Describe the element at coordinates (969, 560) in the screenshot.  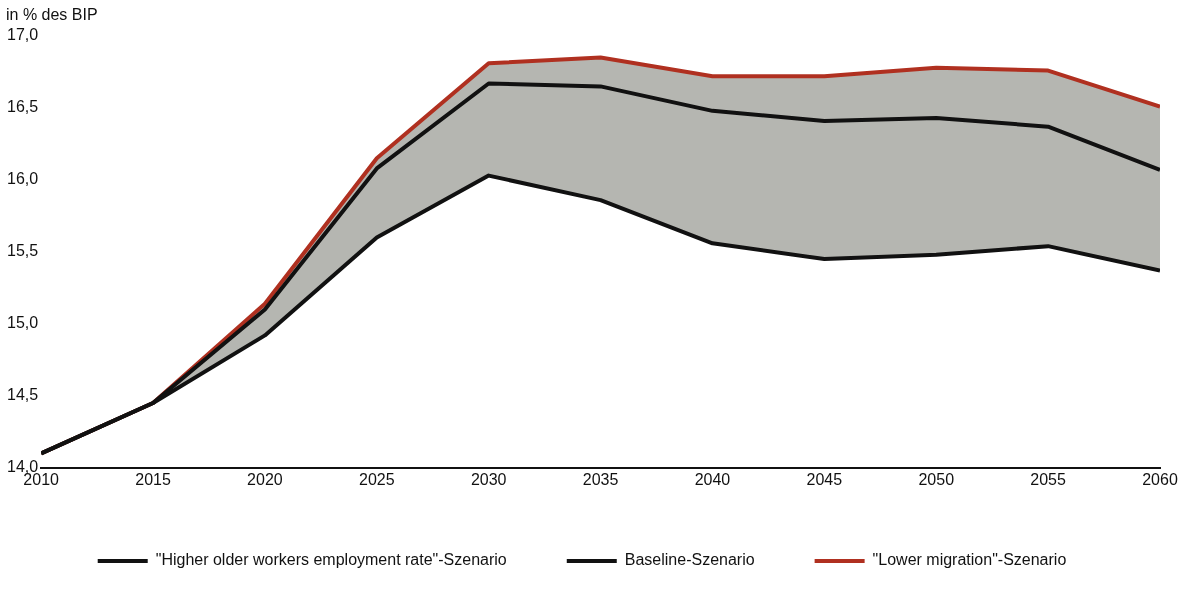
I see `legend-label: "Lower migration"-Szenario` at that location.